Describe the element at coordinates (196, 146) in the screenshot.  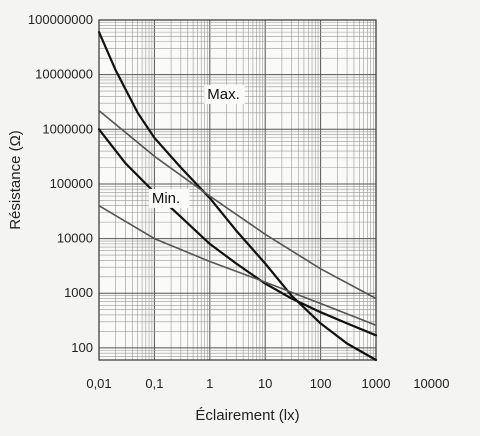
I see `annotations: Max. Min.` at that location.